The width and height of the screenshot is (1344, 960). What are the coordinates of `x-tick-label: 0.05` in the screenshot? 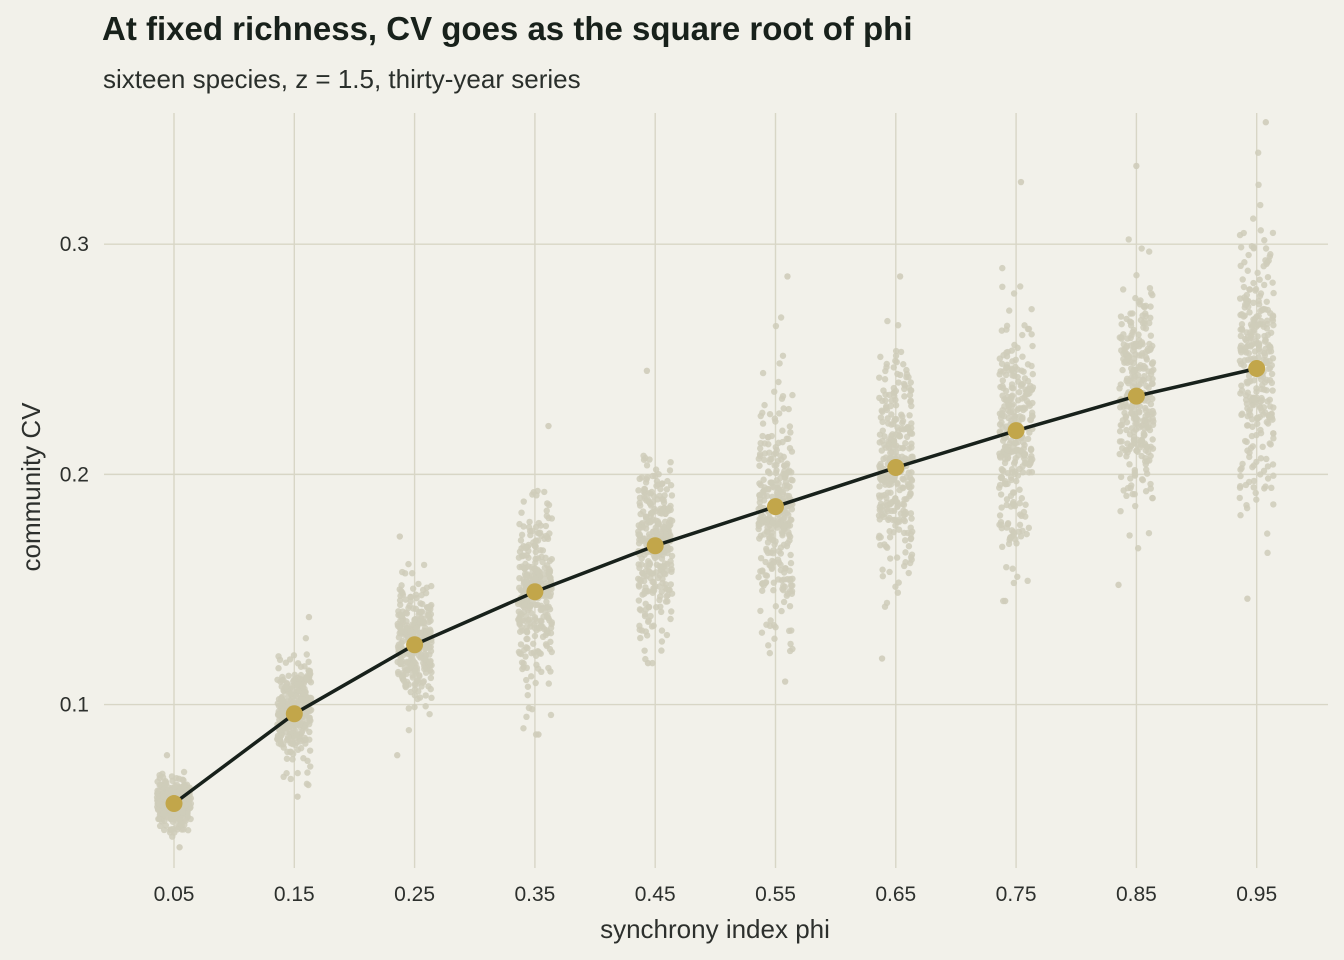 It's located at (174, 894).